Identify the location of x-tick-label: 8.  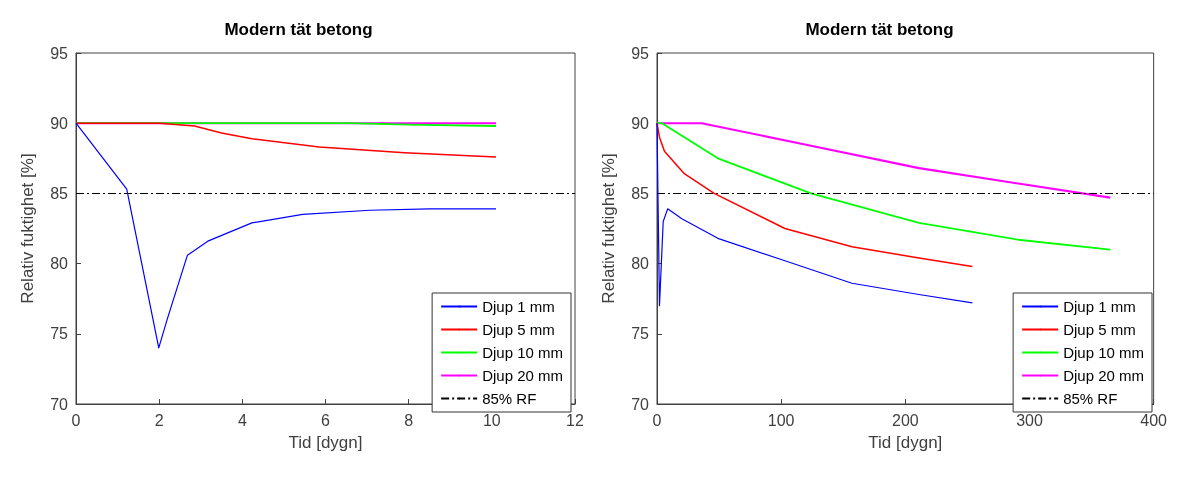
(409, 420).